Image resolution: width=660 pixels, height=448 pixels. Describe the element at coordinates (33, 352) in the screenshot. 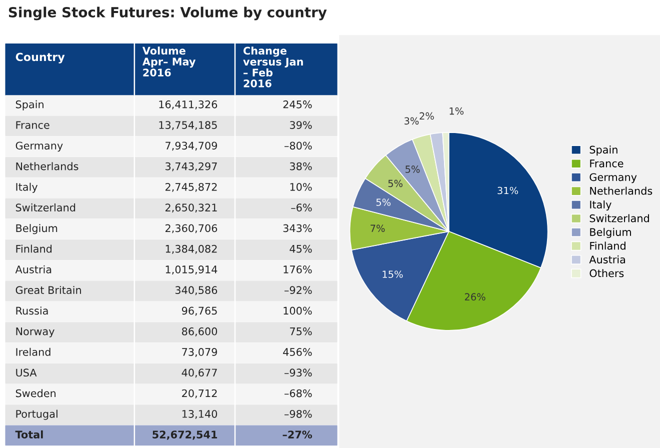

I see `category-label: Ireland` at that location.